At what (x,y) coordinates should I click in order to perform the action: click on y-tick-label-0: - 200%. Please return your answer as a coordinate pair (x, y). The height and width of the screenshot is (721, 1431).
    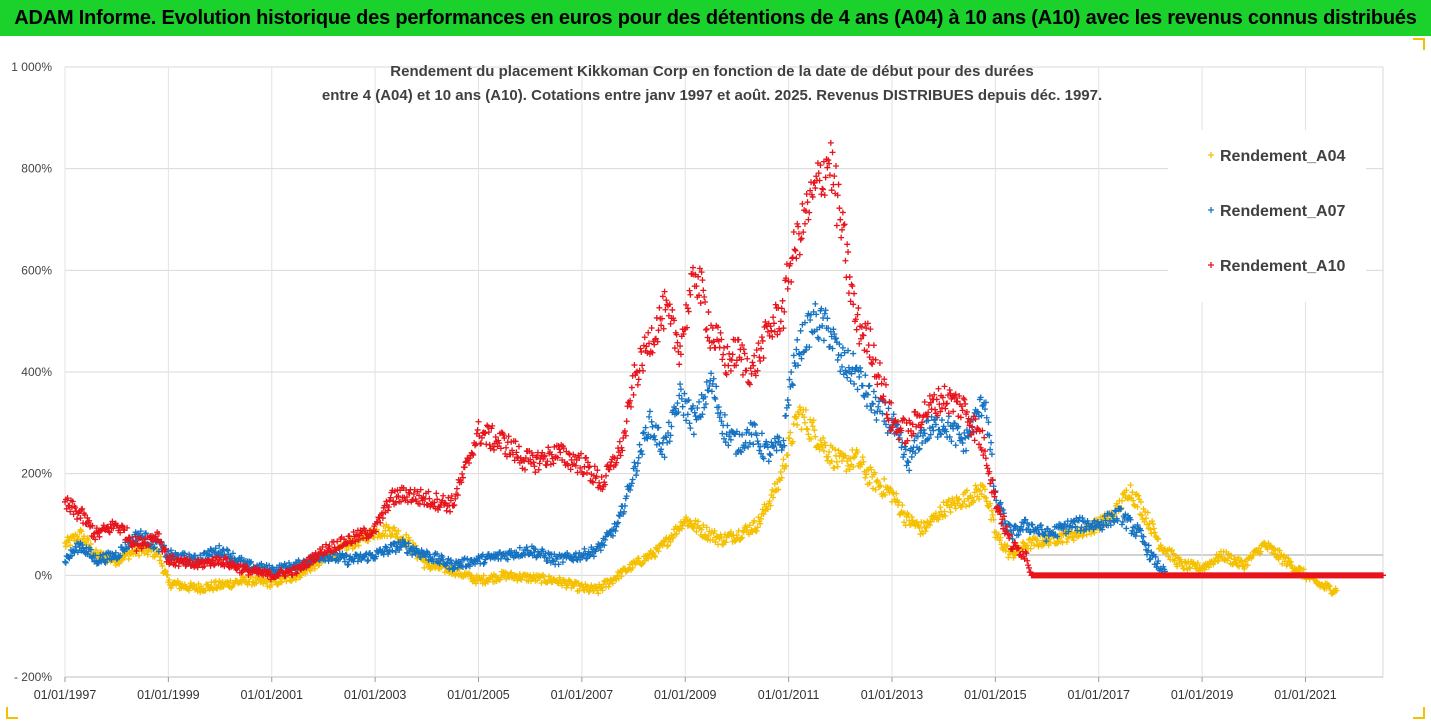
    Looking at the image, I should click on (33, 677).